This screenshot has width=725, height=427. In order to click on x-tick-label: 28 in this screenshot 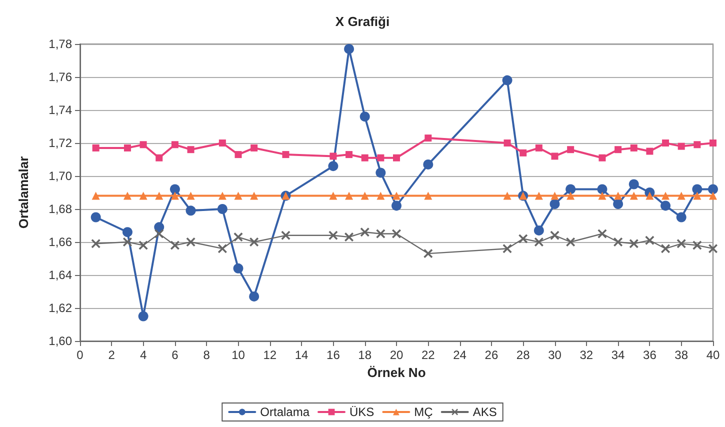, I will do `click(523, 355)`.